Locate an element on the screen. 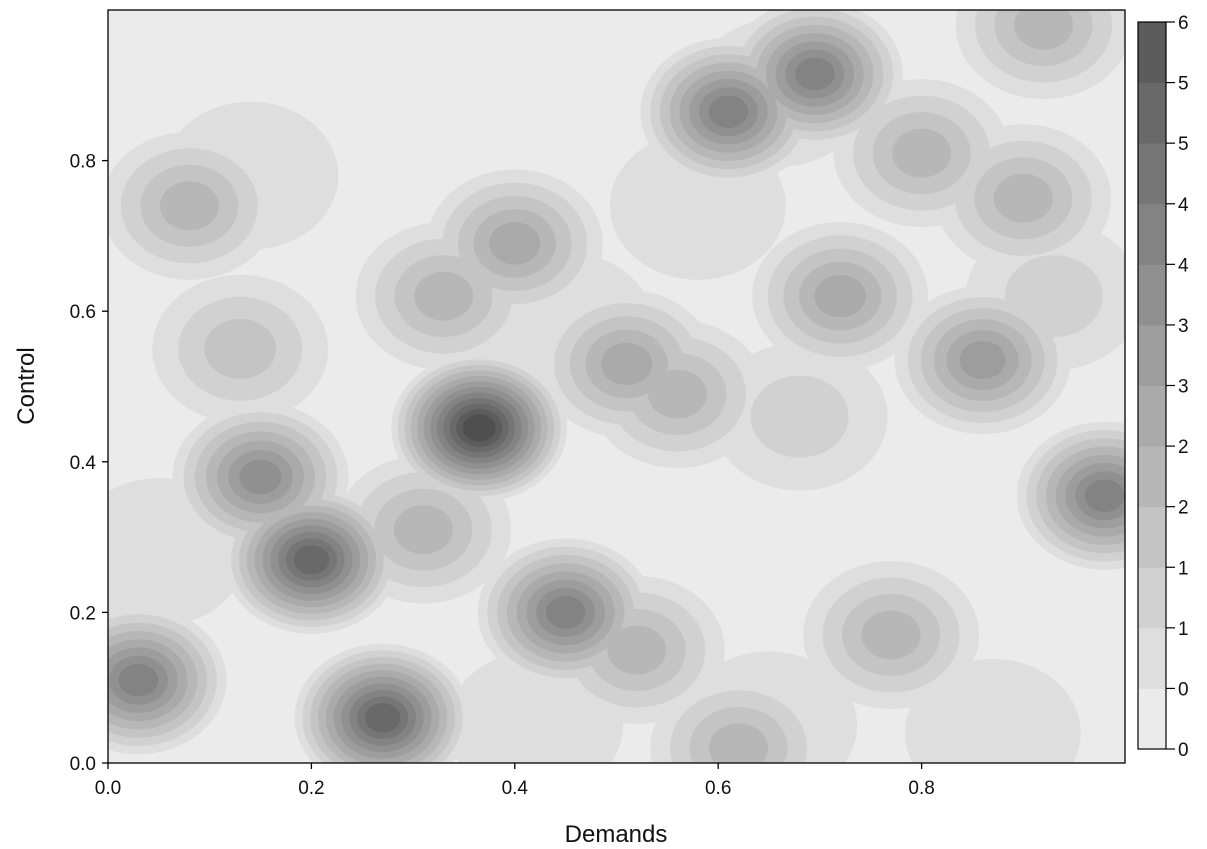 This screenshot has height=849, width=1207. x-tick-label: 0.4 is located at coordinates (515, 788).